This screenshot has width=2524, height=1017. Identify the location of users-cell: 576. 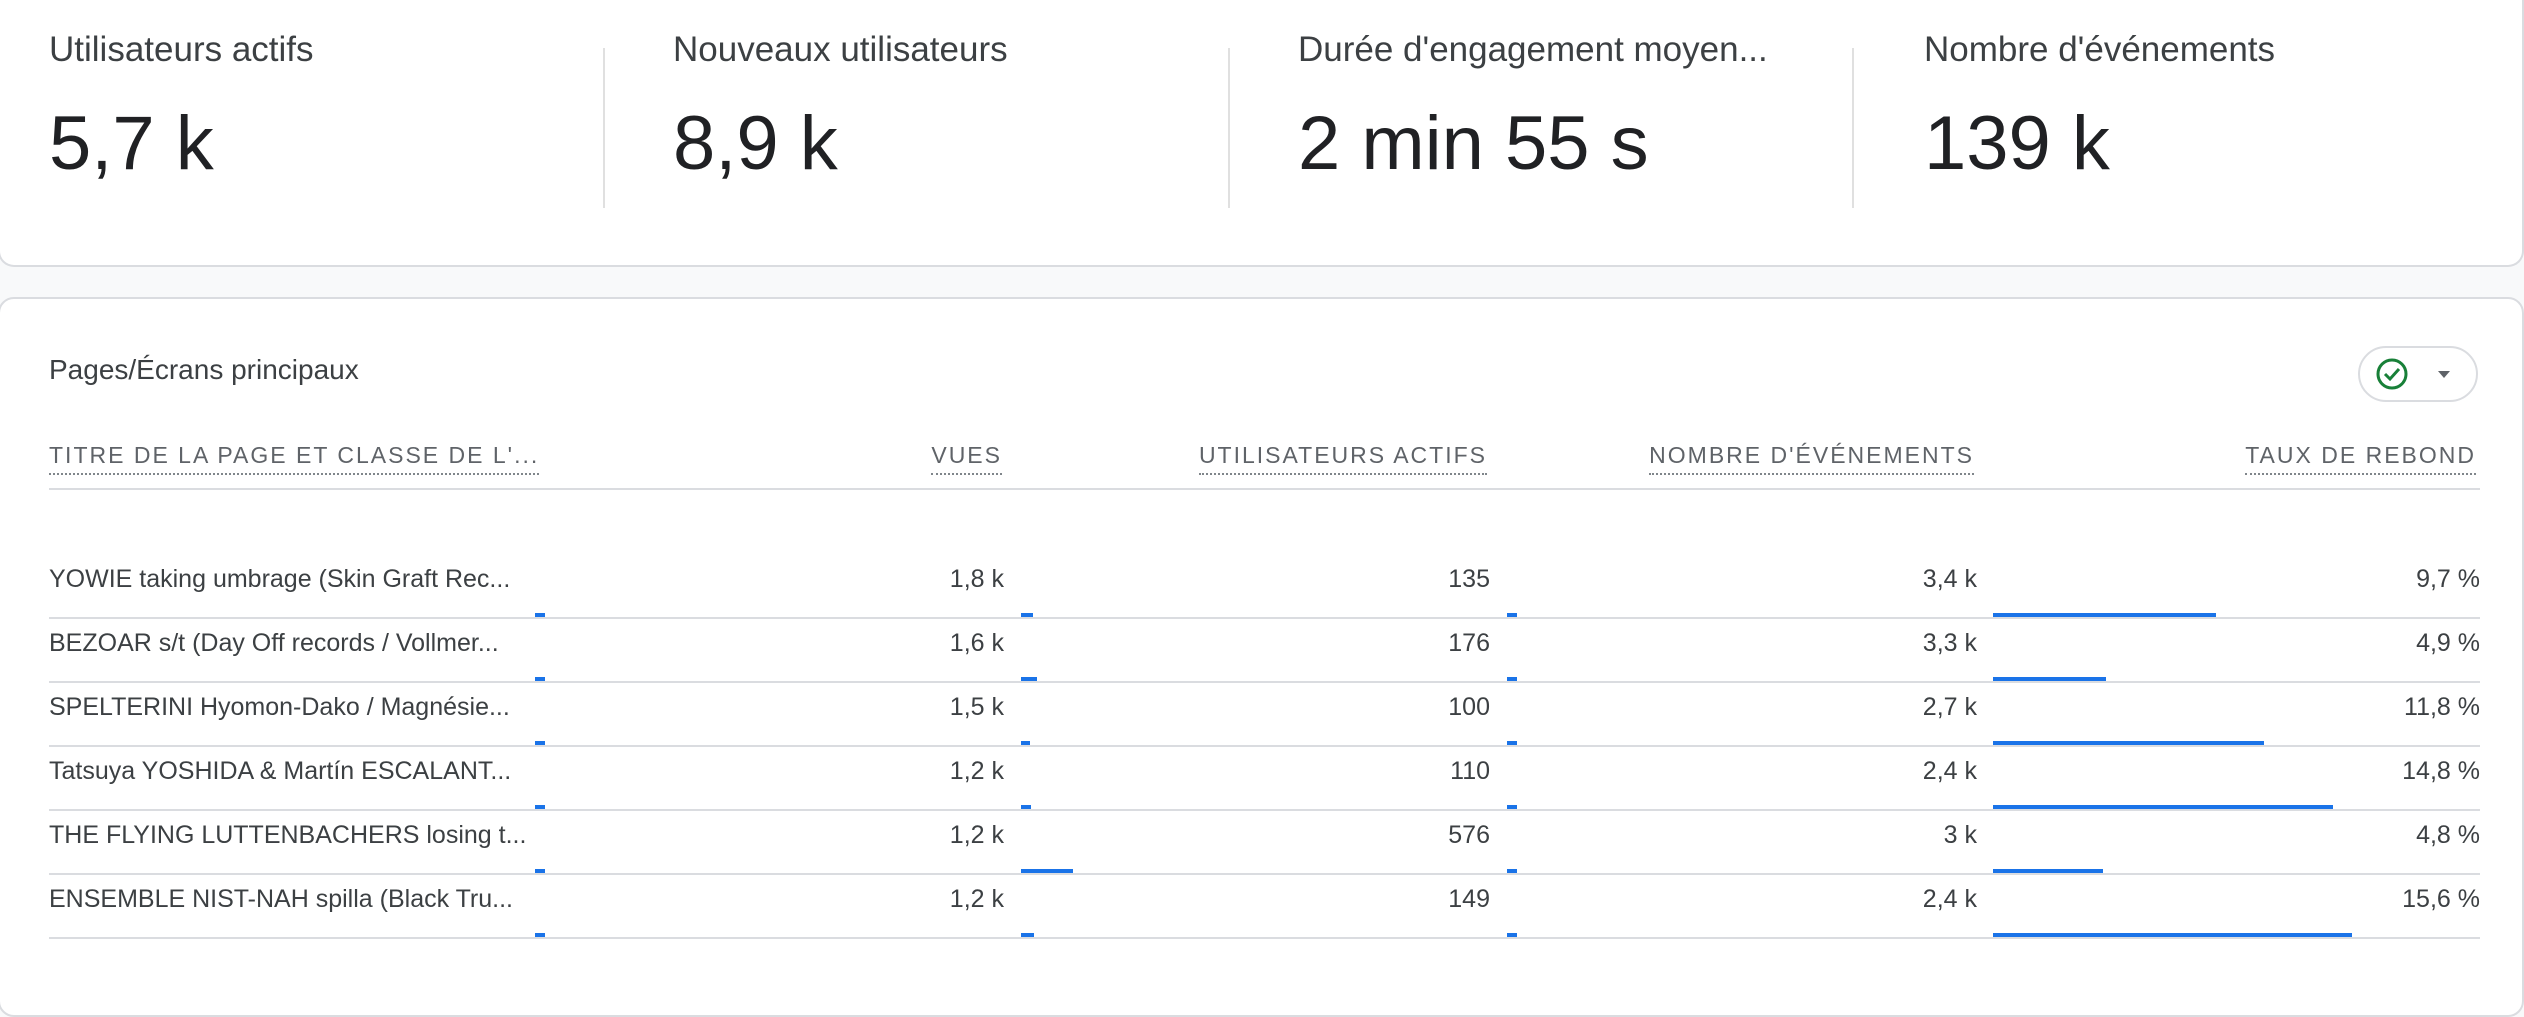
(1469, 835).